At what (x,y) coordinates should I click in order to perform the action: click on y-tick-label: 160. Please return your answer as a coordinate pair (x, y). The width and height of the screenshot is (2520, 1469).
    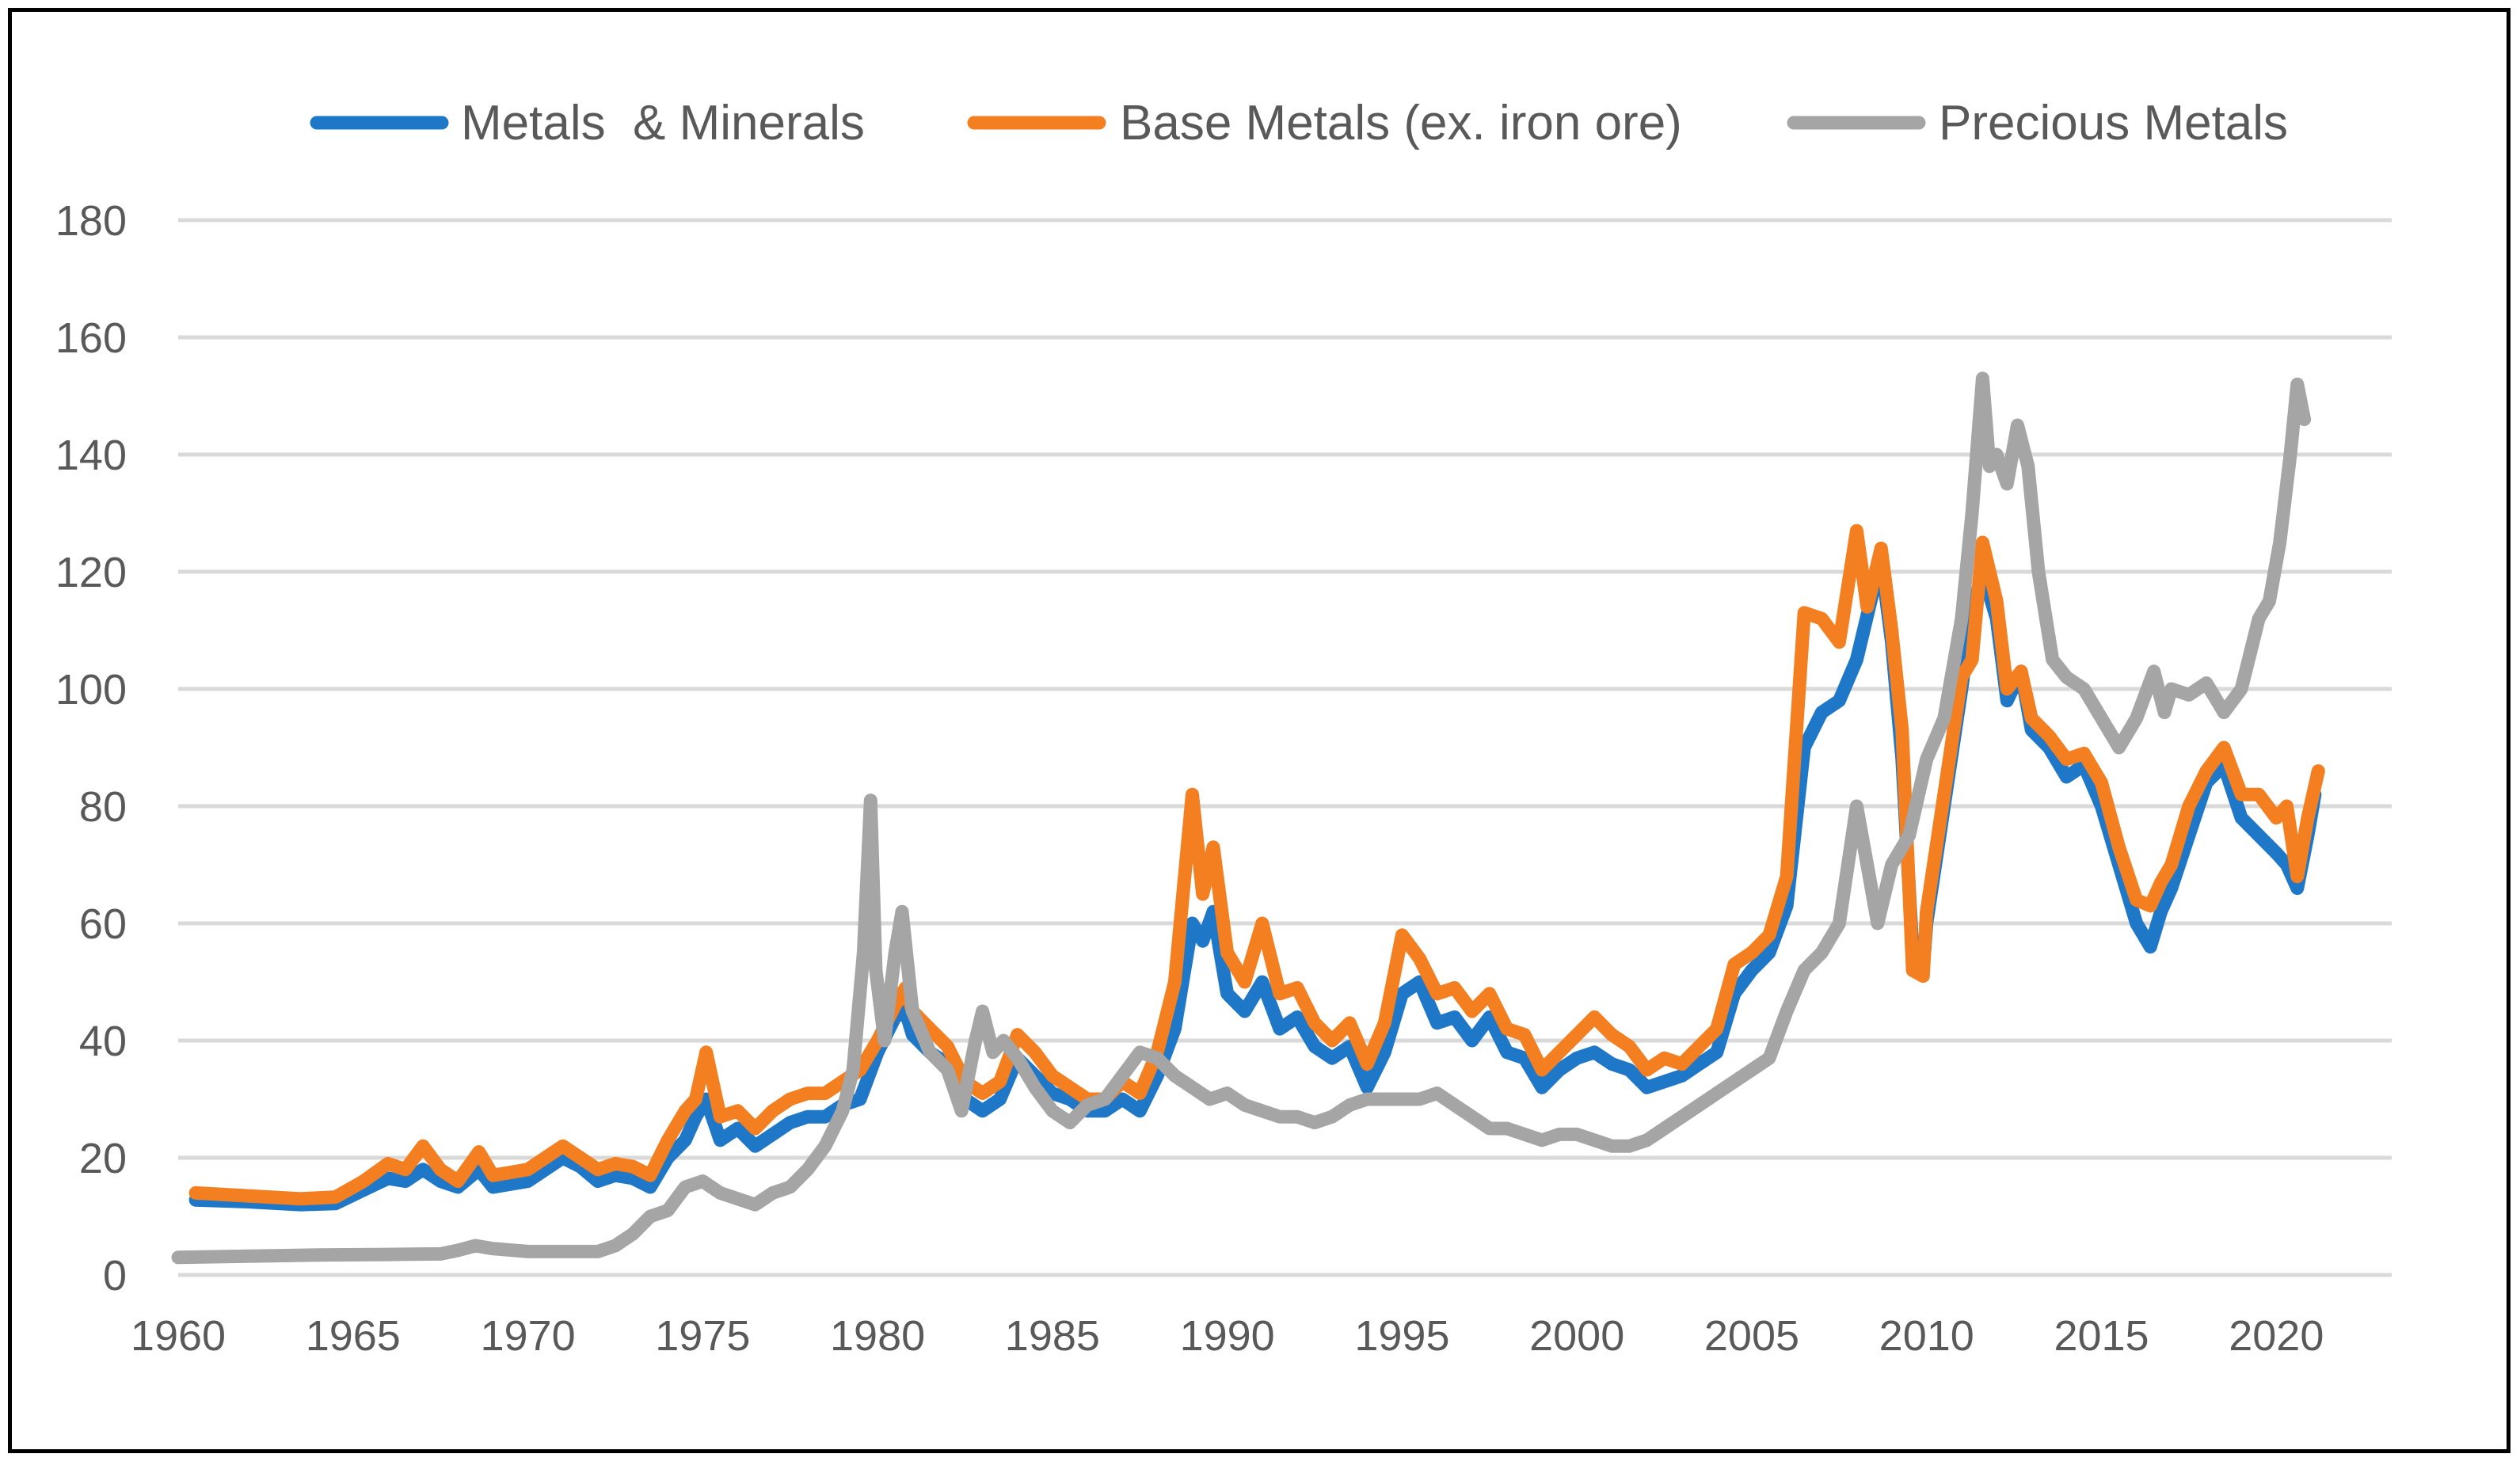
    Looking at the image, I should click on (91, 338).